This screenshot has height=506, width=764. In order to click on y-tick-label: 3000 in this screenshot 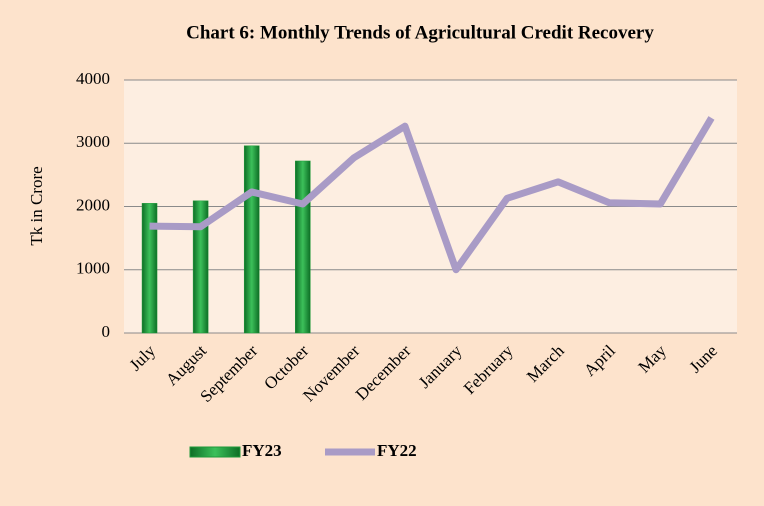, I will do `click(93, 141)`.